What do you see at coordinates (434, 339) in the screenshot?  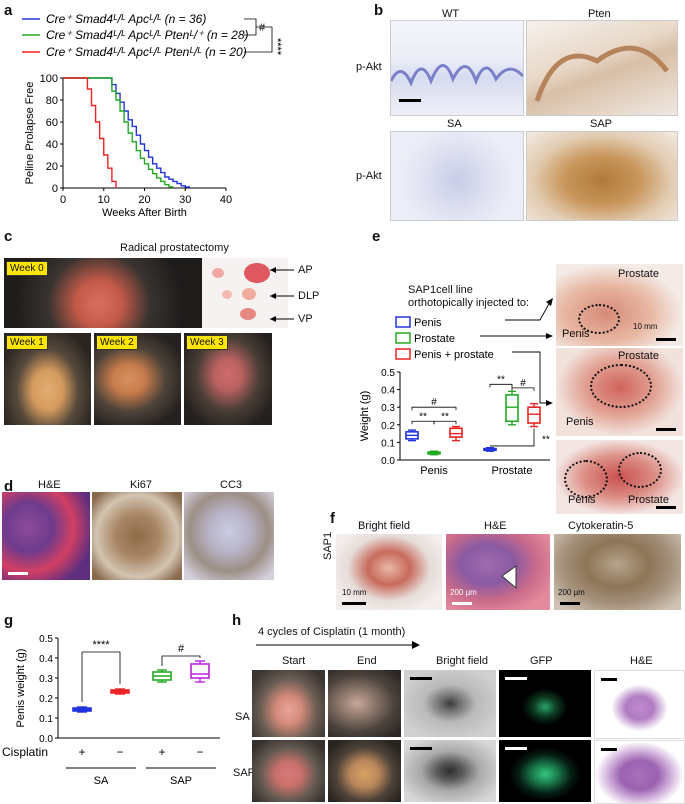 I see `legend-prostate: Prostate` at bounding box center [434, 339].